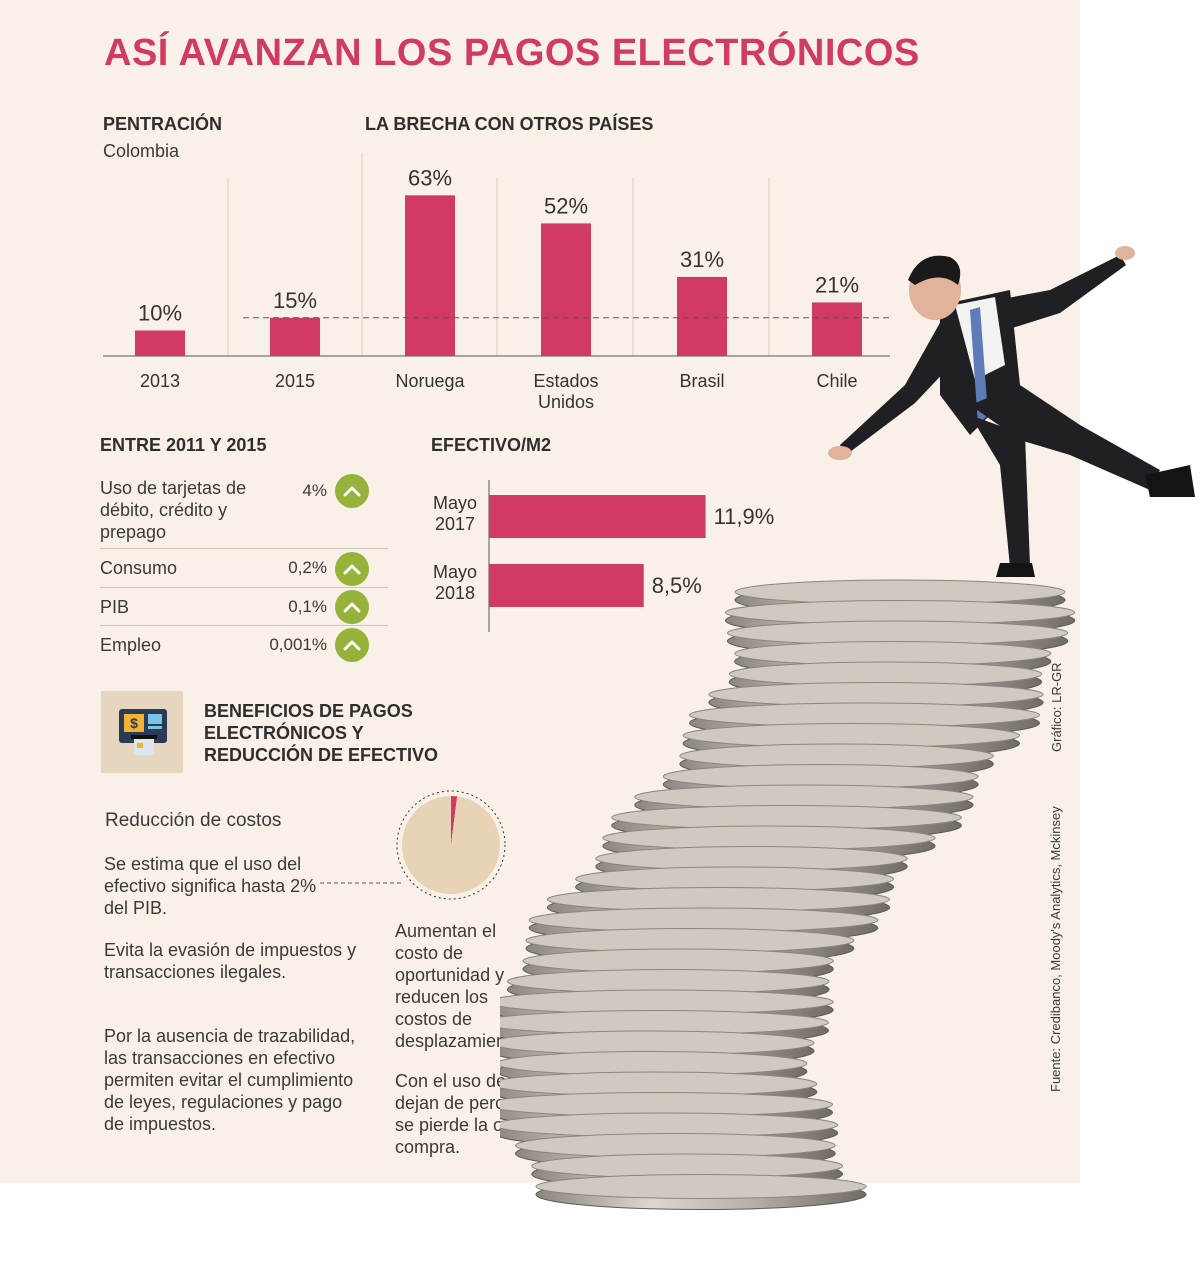  I want to click on category-label: 2013, so click(160, 381).